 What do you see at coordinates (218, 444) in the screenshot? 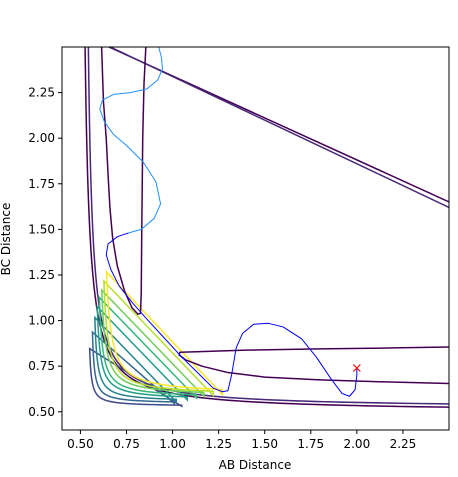
I see `x-tick-label: 1.25` at bounding box center [218, 444].